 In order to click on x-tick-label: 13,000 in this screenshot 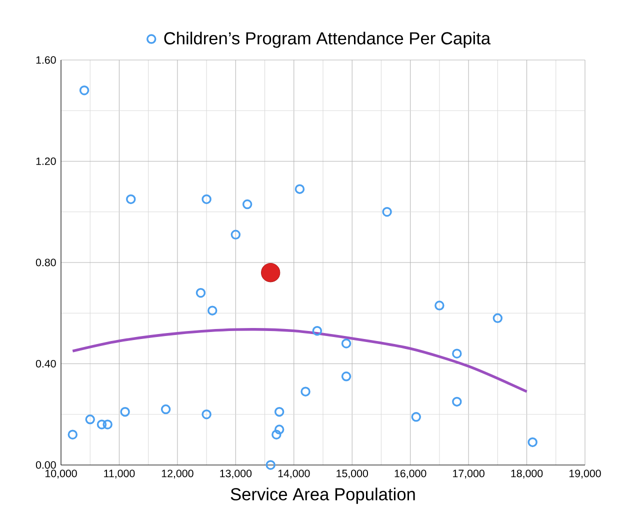, I will do `click(236, 474)`.